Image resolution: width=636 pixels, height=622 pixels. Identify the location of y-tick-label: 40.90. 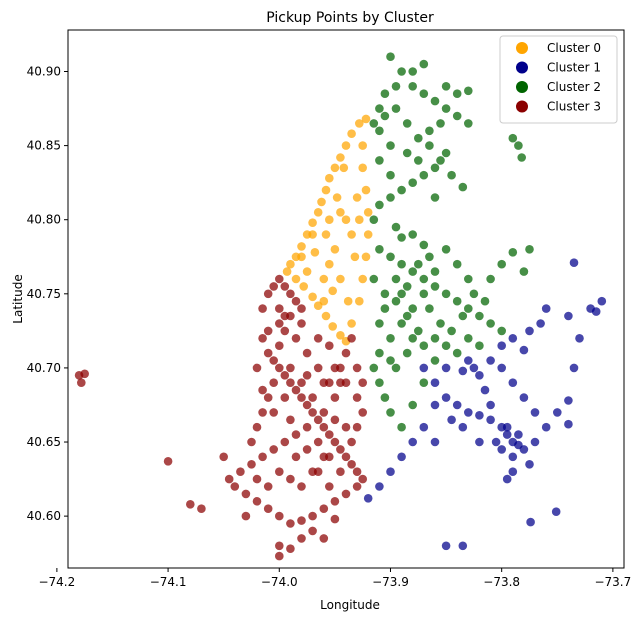
(44, 71).